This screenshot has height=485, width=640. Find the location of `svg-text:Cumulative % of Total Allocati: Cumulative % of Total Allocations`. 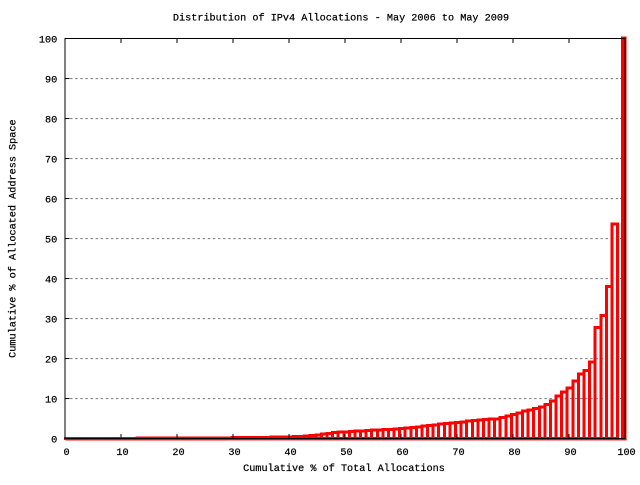

svg-text:Cumulative % of Total Allocati: Cumulative % of Total Allocations is located at coordinates (344, 469).